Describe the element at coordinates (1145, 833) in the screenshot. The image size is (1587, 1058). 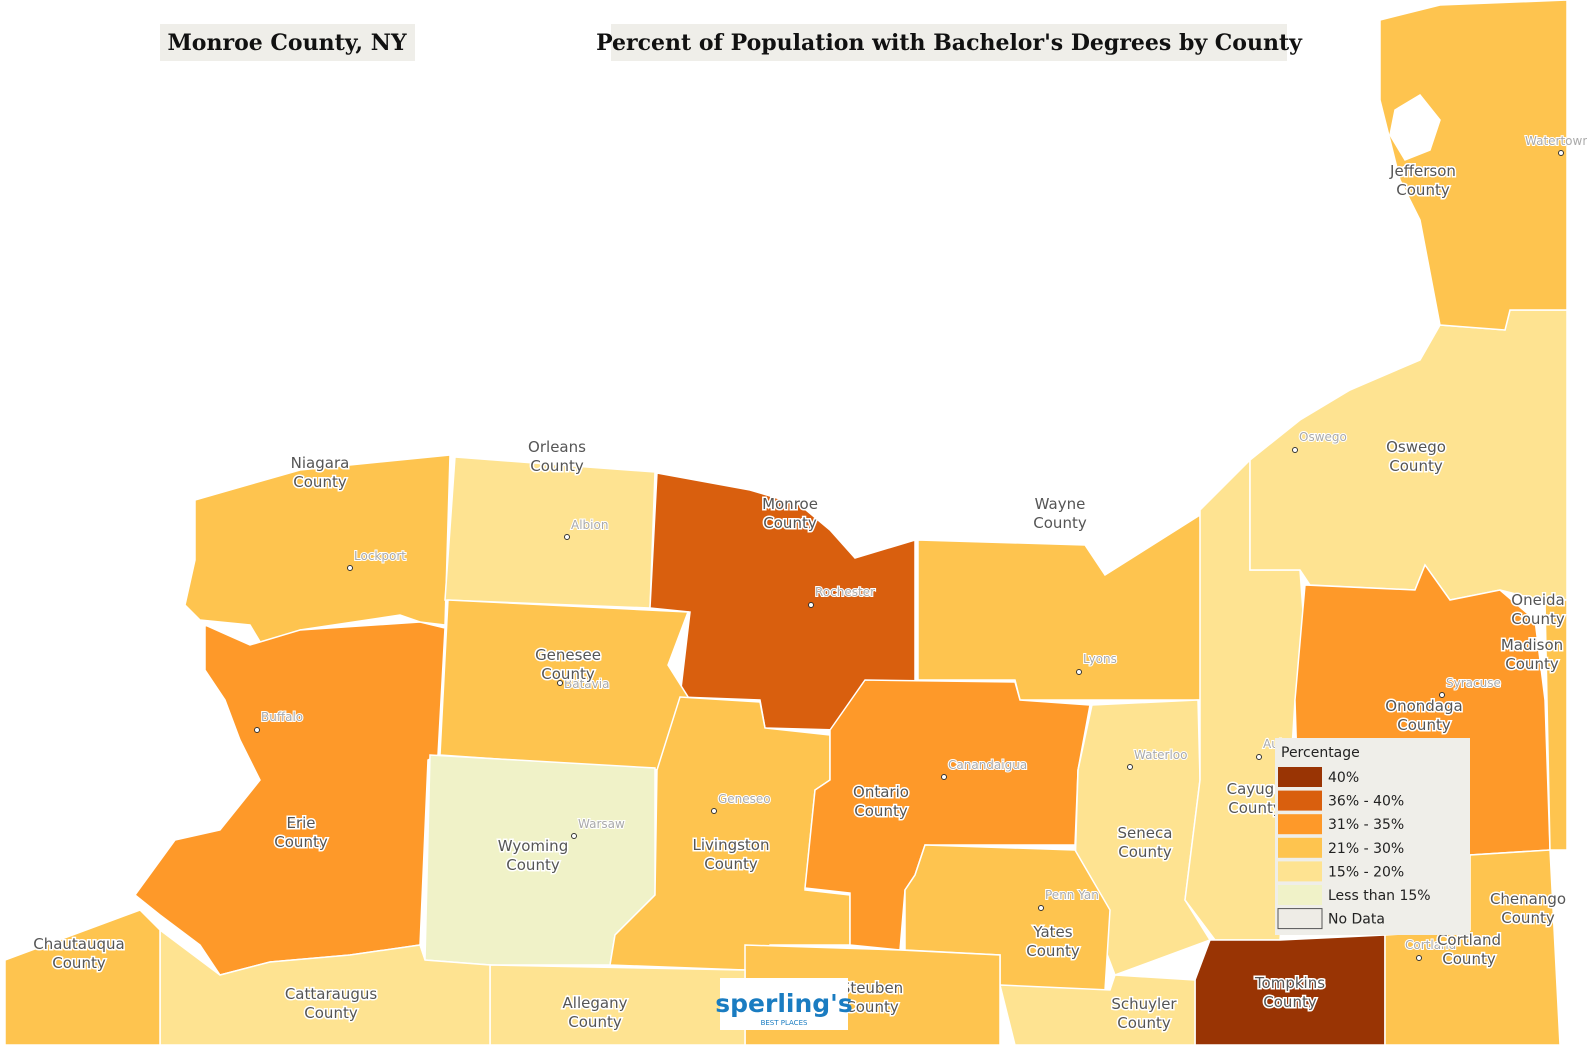
I see `county-label: Seneca` at that location.